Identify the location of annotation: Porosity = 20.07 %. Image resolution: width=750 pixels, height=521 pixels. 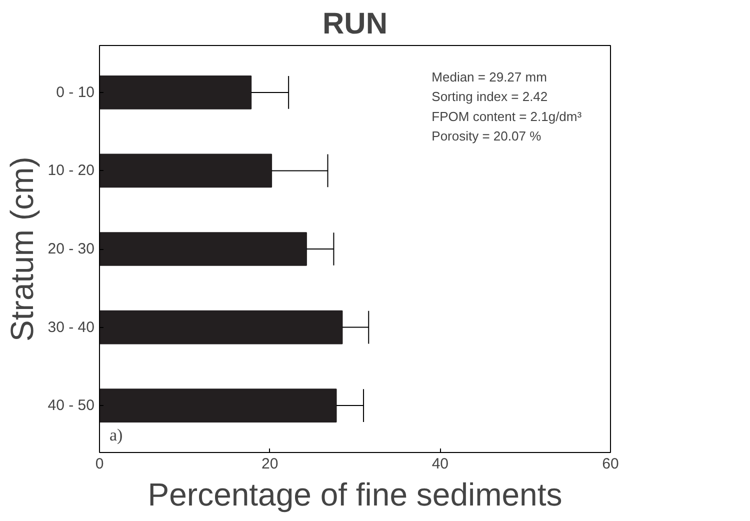
(487, 136).